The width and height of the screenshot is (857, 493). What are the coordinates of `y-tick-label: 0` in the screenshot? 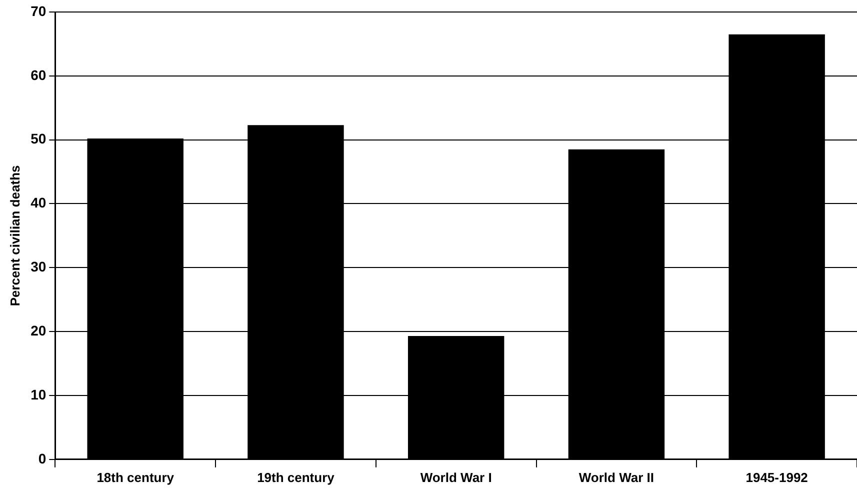 It's located at (42, 458).